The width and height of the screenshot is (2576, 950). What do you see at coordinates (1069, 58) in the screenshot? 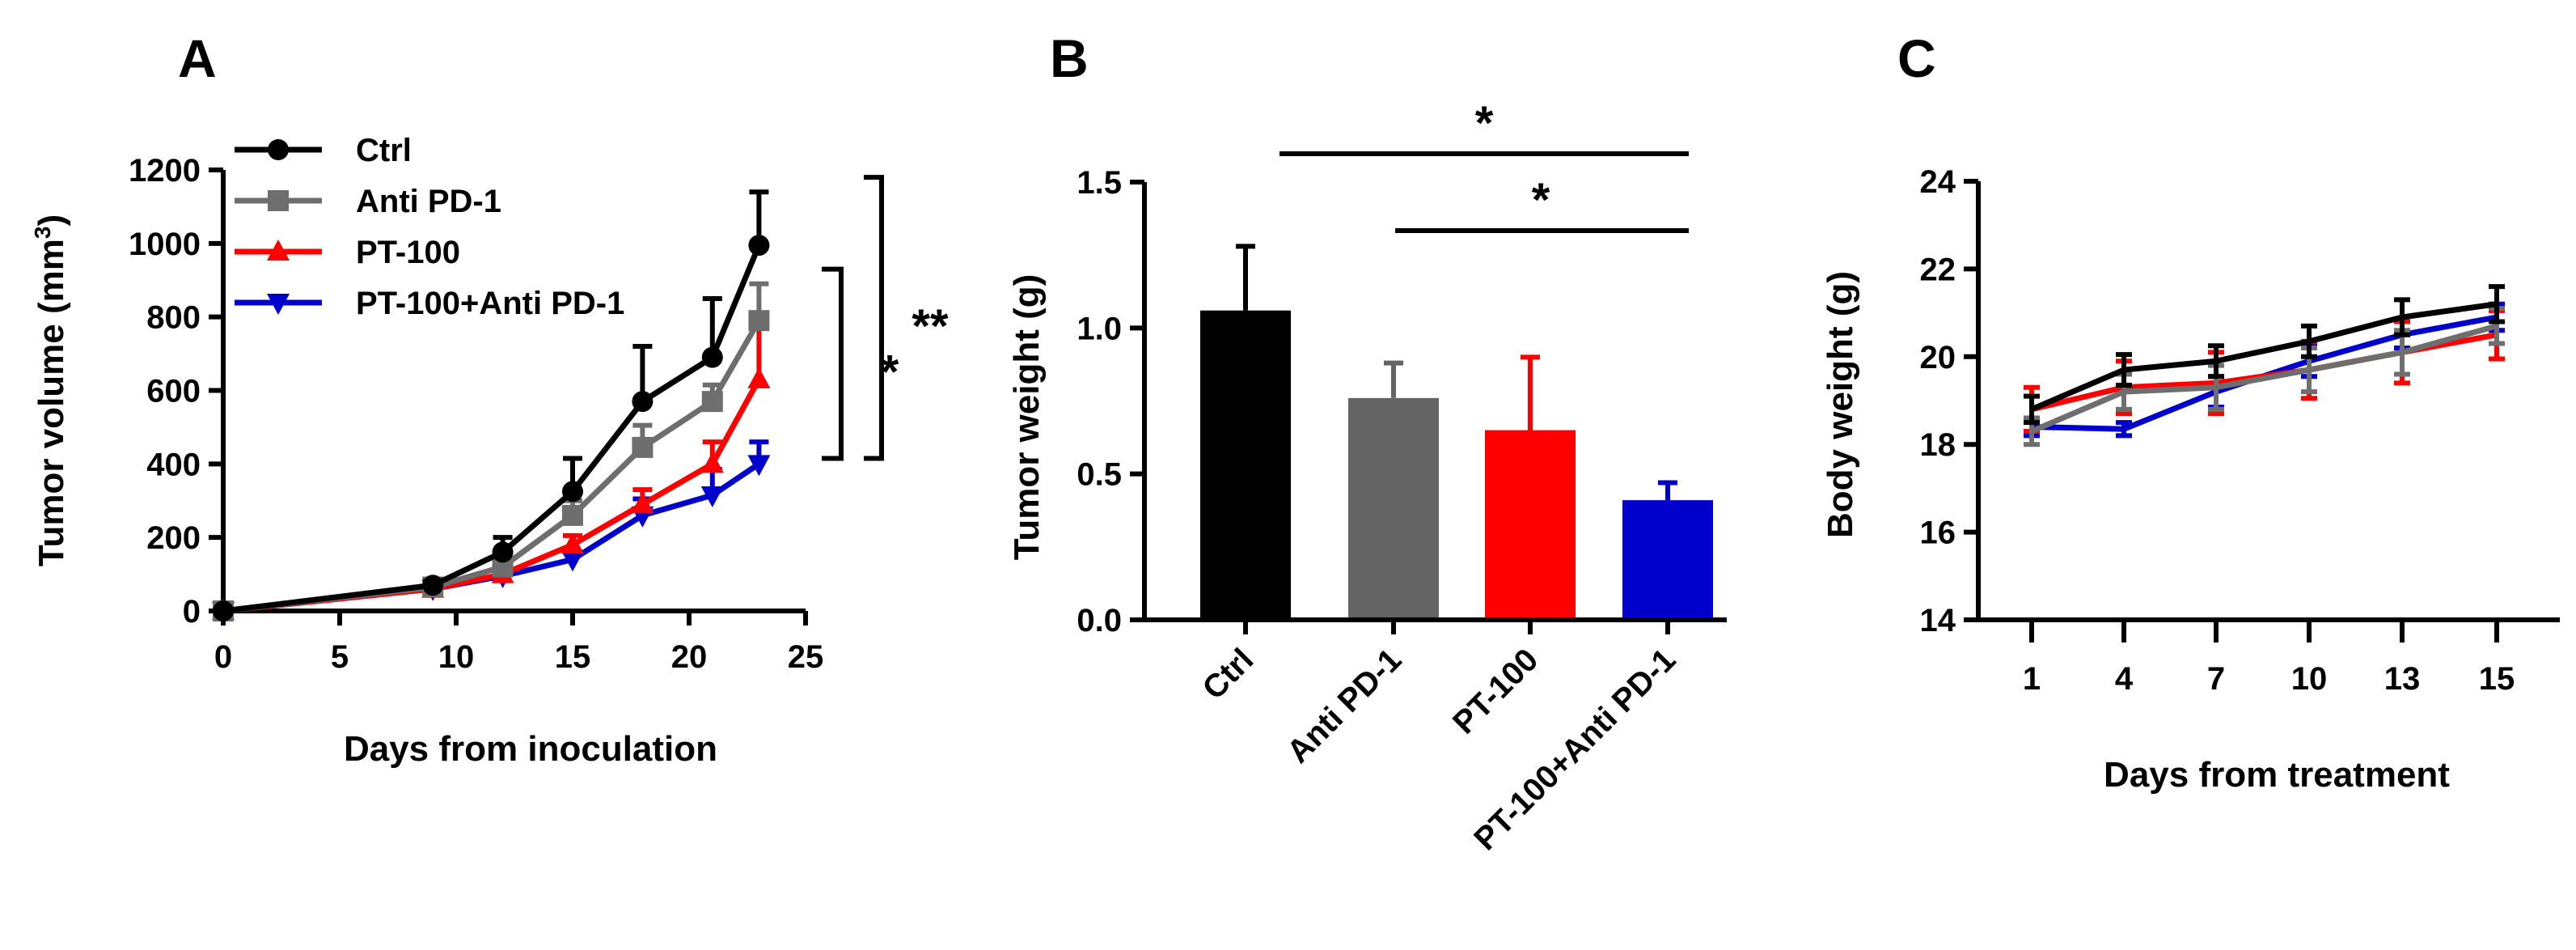
I see `panel-label-b: B` at bounding box center [1069, 58].